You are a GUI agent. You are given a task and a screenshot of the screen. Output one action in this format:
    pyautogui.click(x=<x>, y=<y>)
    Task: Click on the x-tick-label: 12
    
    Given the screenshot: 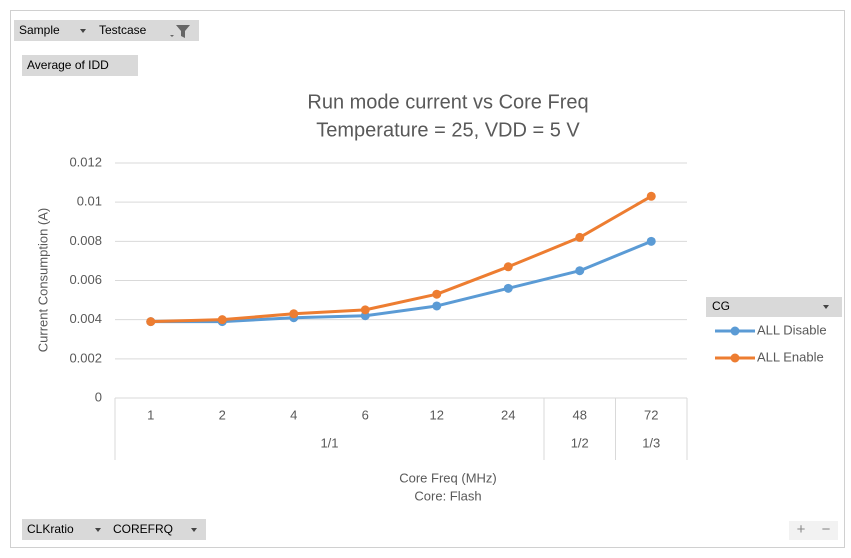 What is the action you would take?
    pyautogui.click(x=437, y=414)
    